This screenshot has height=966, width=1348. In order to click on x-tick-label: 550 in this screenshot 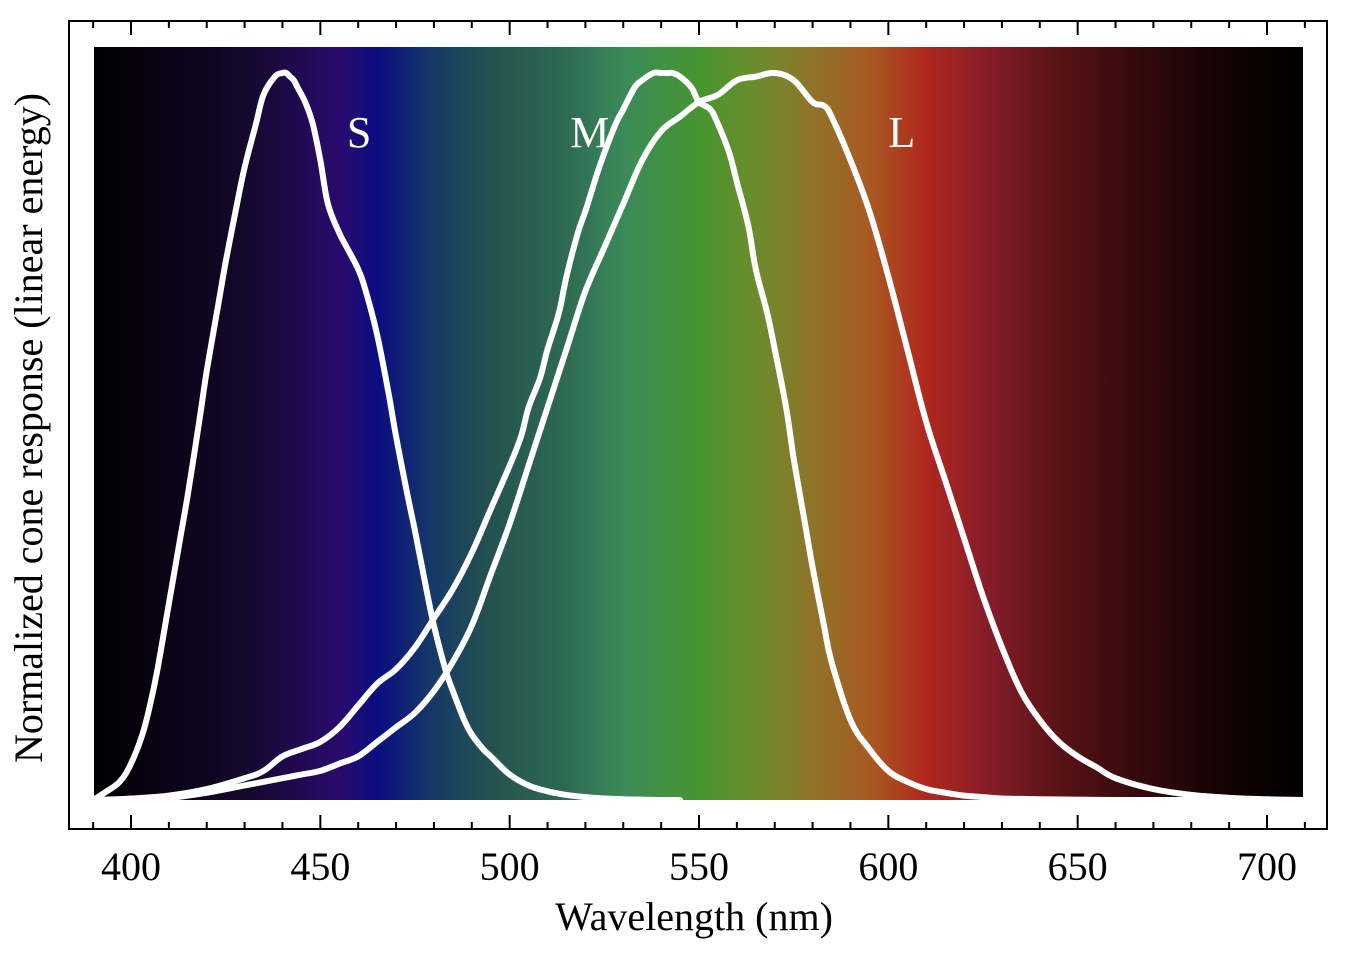, I will do `click(699, 866)`.